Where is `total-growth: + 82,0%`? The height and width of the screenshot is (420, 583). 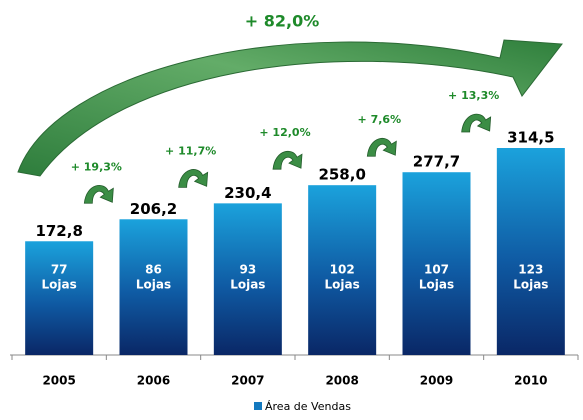
total-growth: + 82,0% is located at coordinates (282, 21).